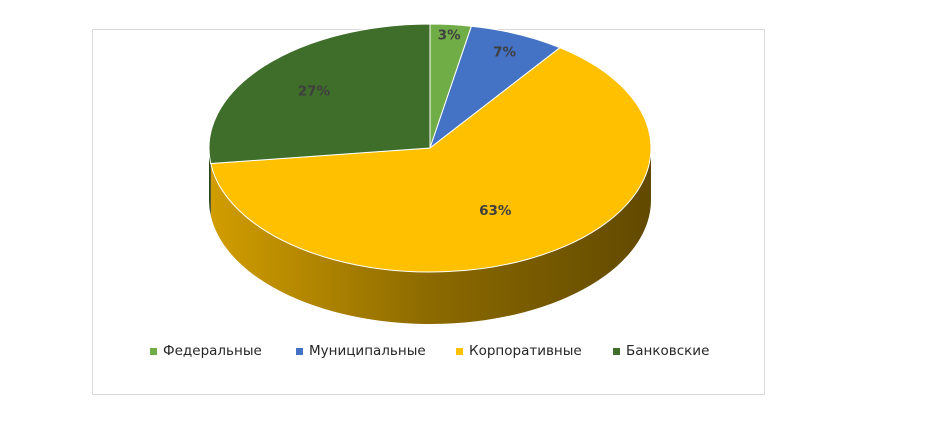 This screenshot has height=433, width=947. Describe the element at coordinates (367, 351) in the screenshot. I see `legend-label-municipal: Муниципальные` at that location.